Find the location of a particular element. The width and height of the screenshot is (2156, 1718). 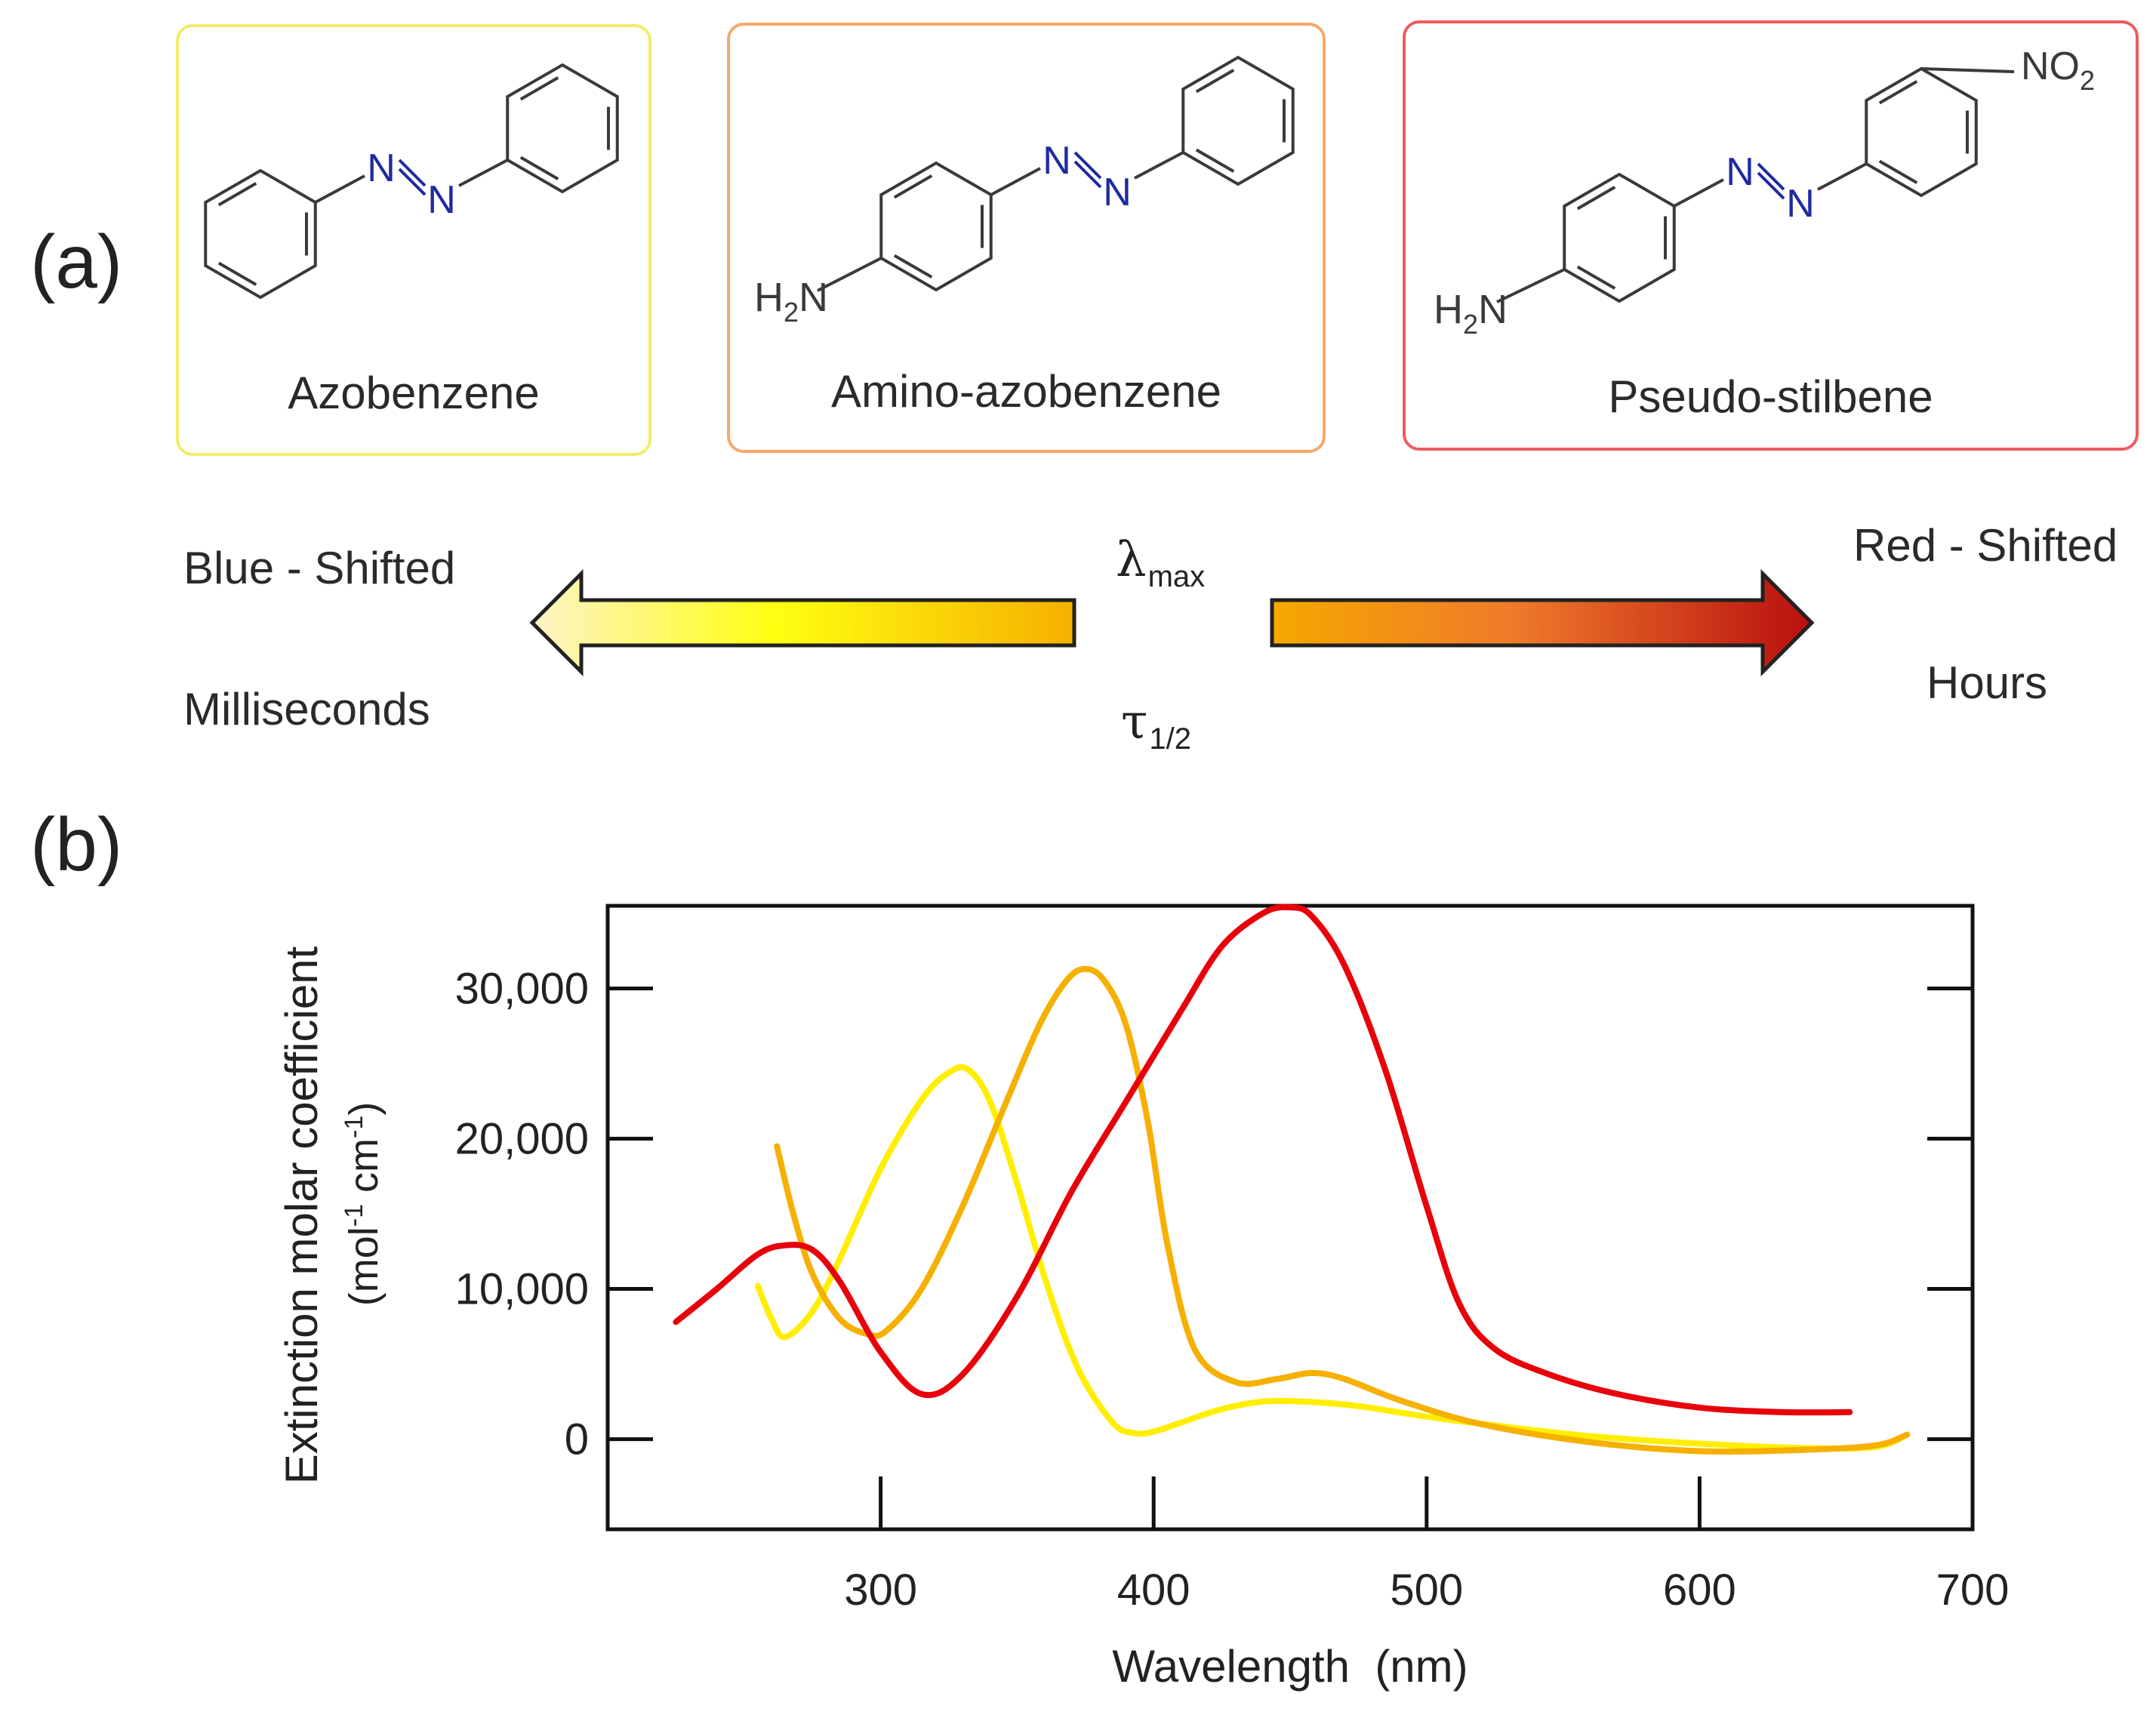

nitro-label: NO2 is located at coordinates (2058, 70).